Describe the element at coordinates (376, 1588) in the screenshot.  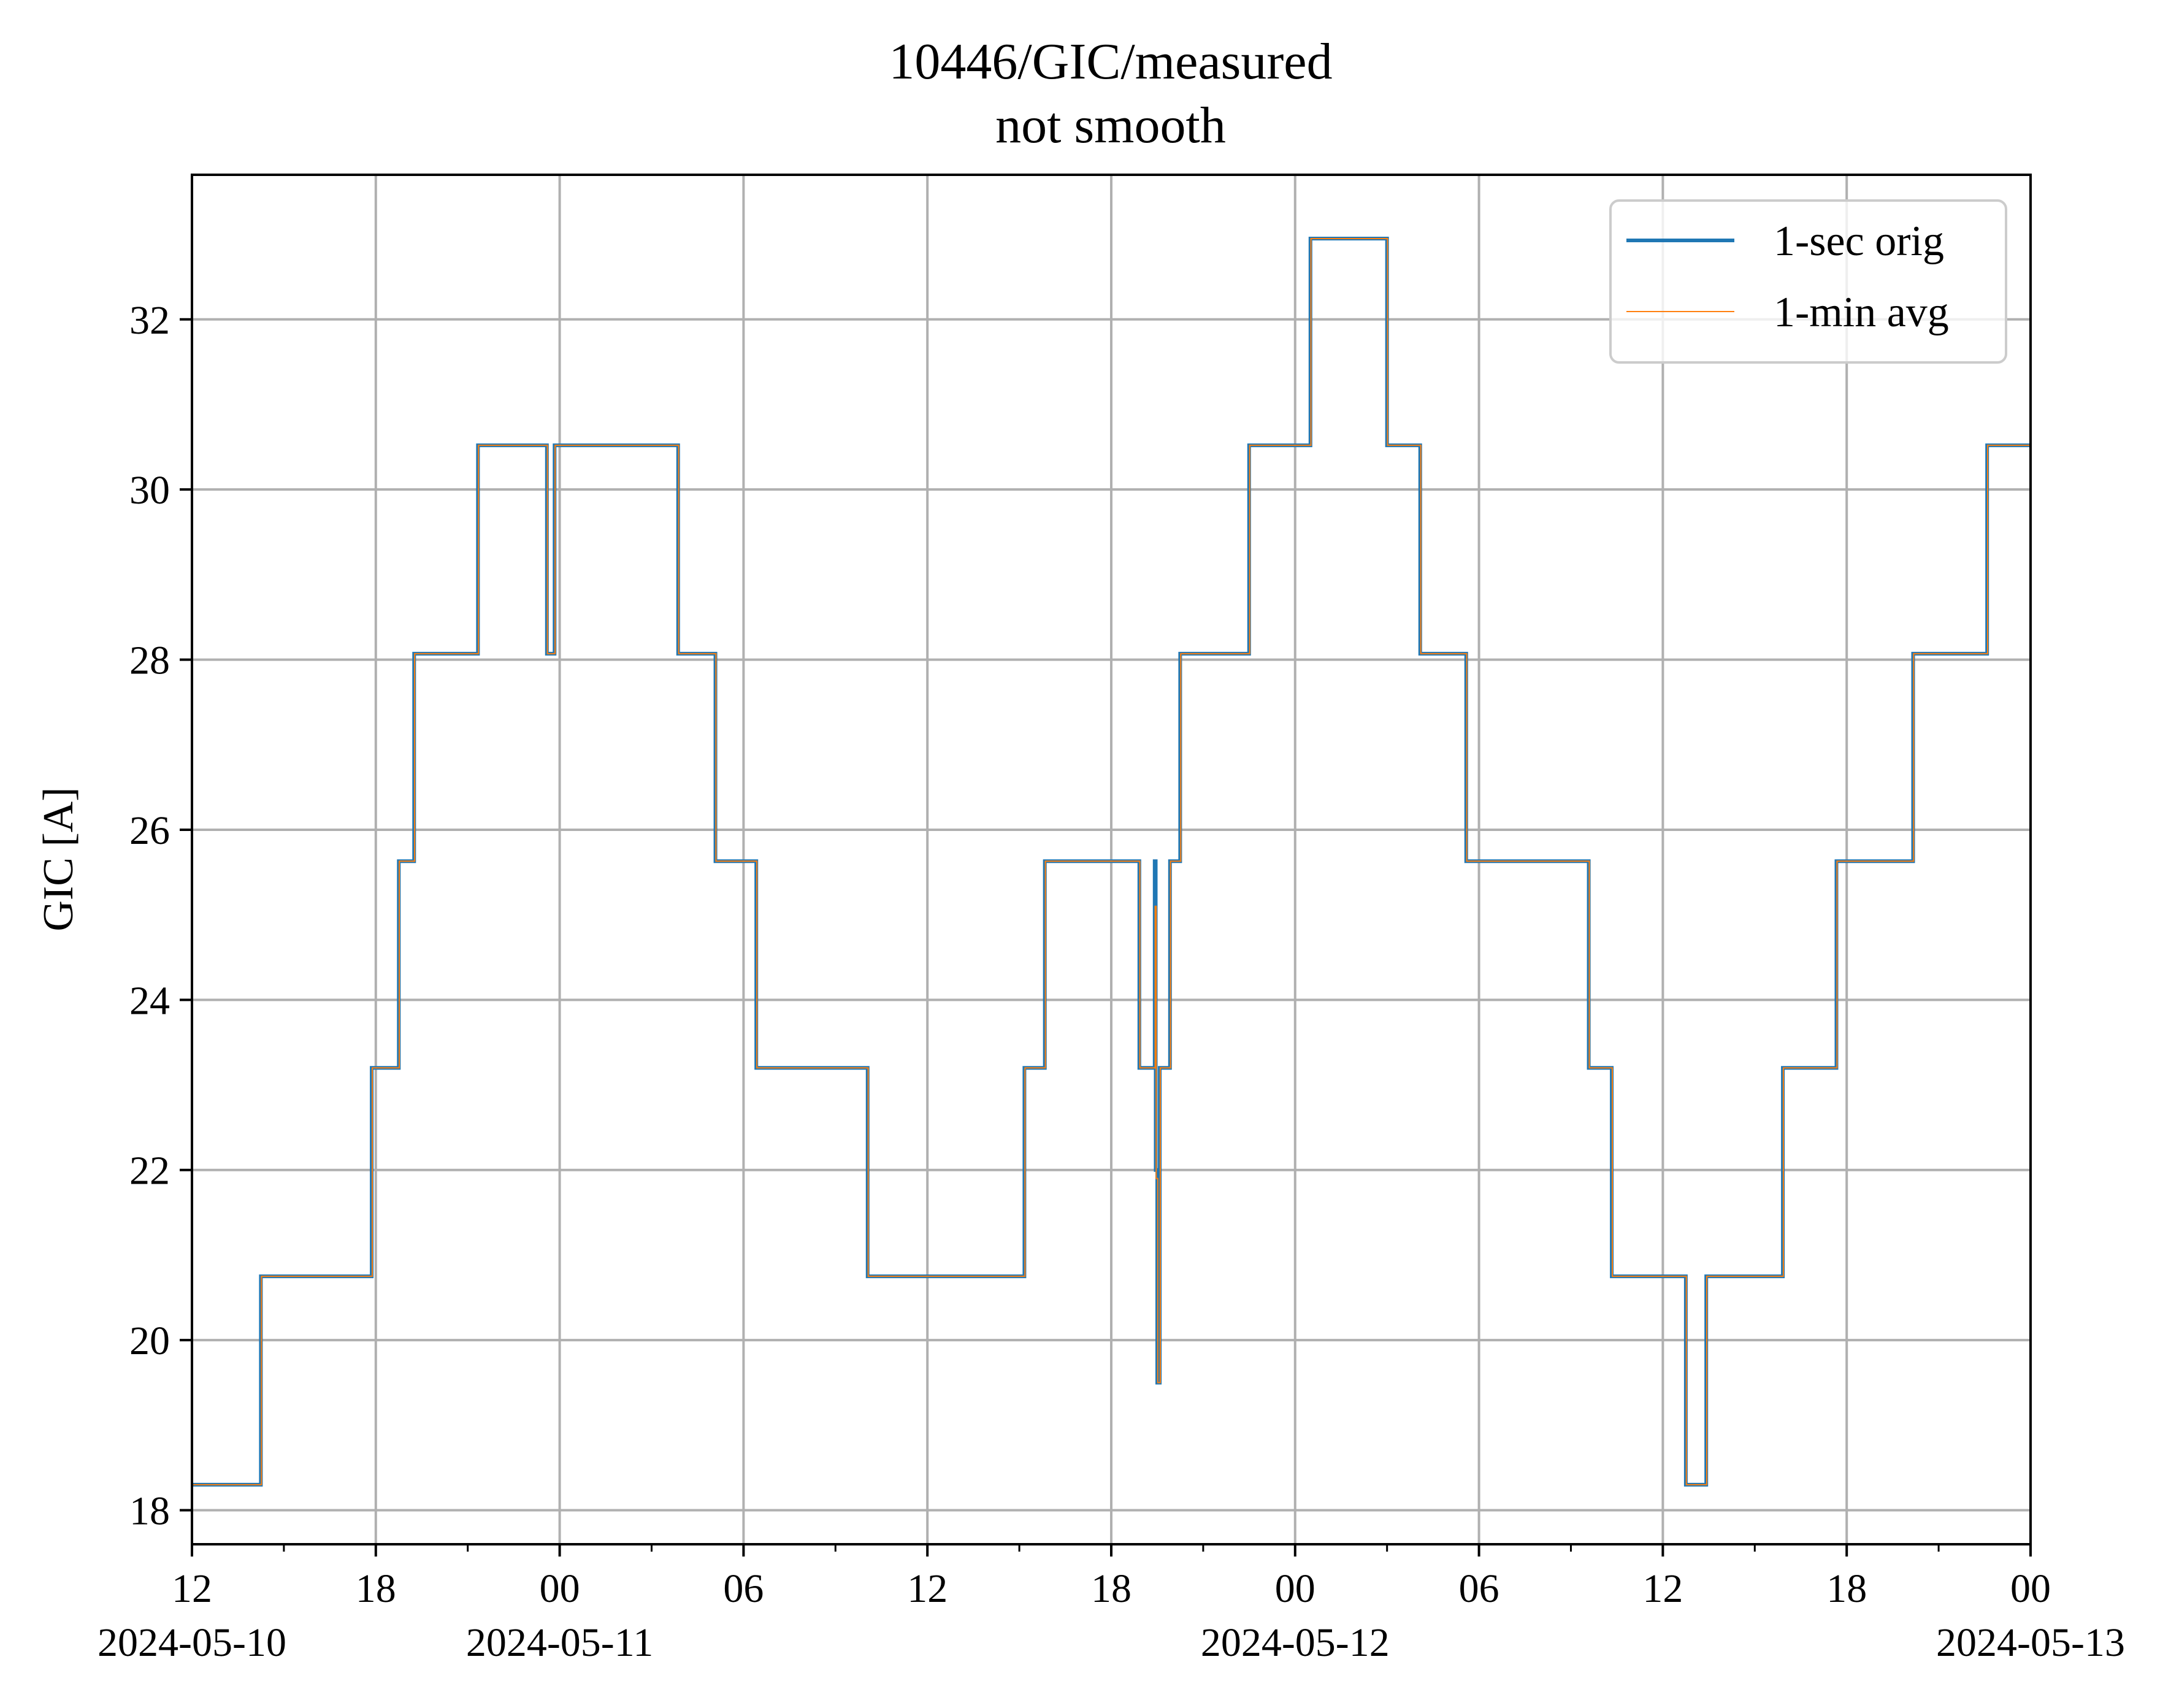
I see `x-tick-label-1: 18` at that location.